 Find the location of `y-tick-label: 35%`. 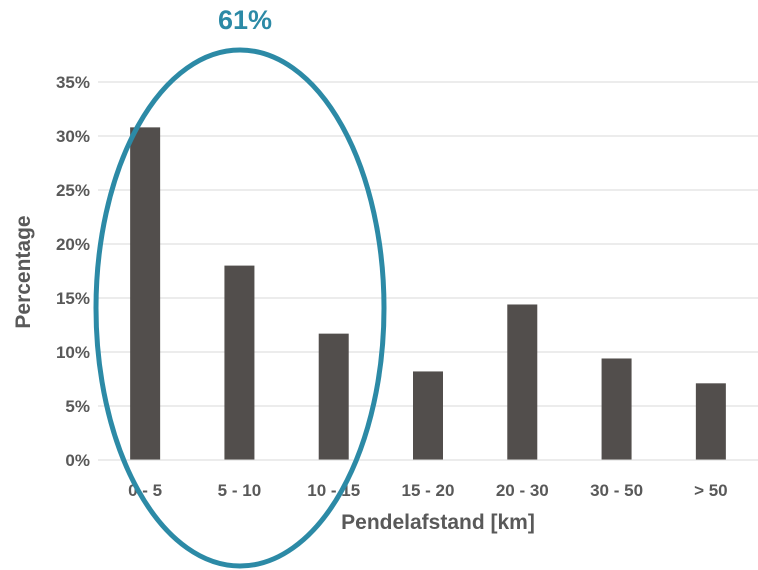

y-tick-label: 35% is located at coordinates (73, 82).